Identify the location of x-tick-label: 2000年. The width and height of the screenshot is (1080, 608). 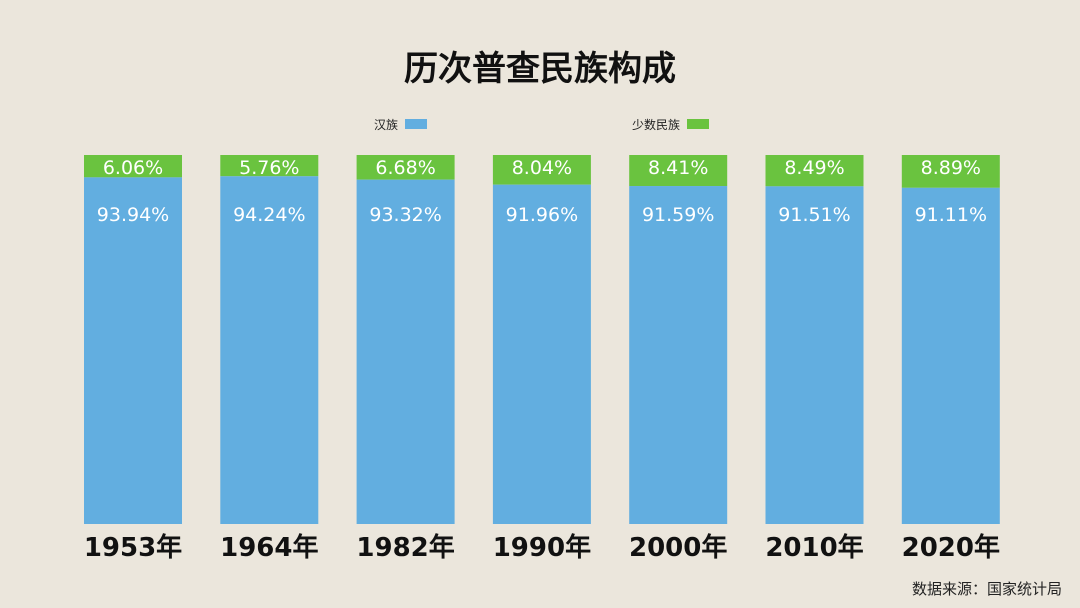
(678, 547).